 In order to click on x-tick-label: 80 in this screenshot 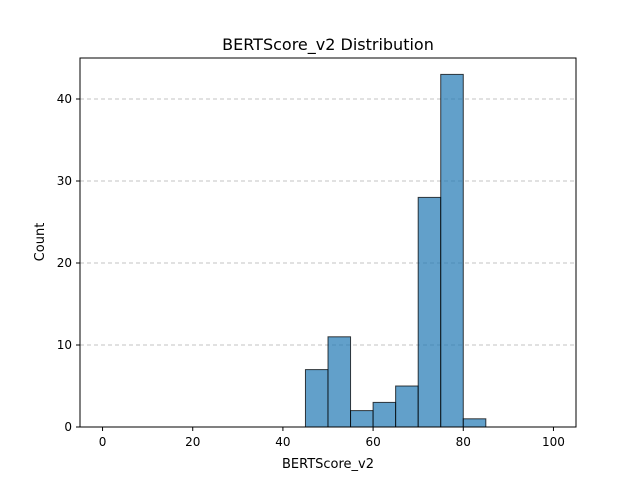, I will do `click(463, 442)`.